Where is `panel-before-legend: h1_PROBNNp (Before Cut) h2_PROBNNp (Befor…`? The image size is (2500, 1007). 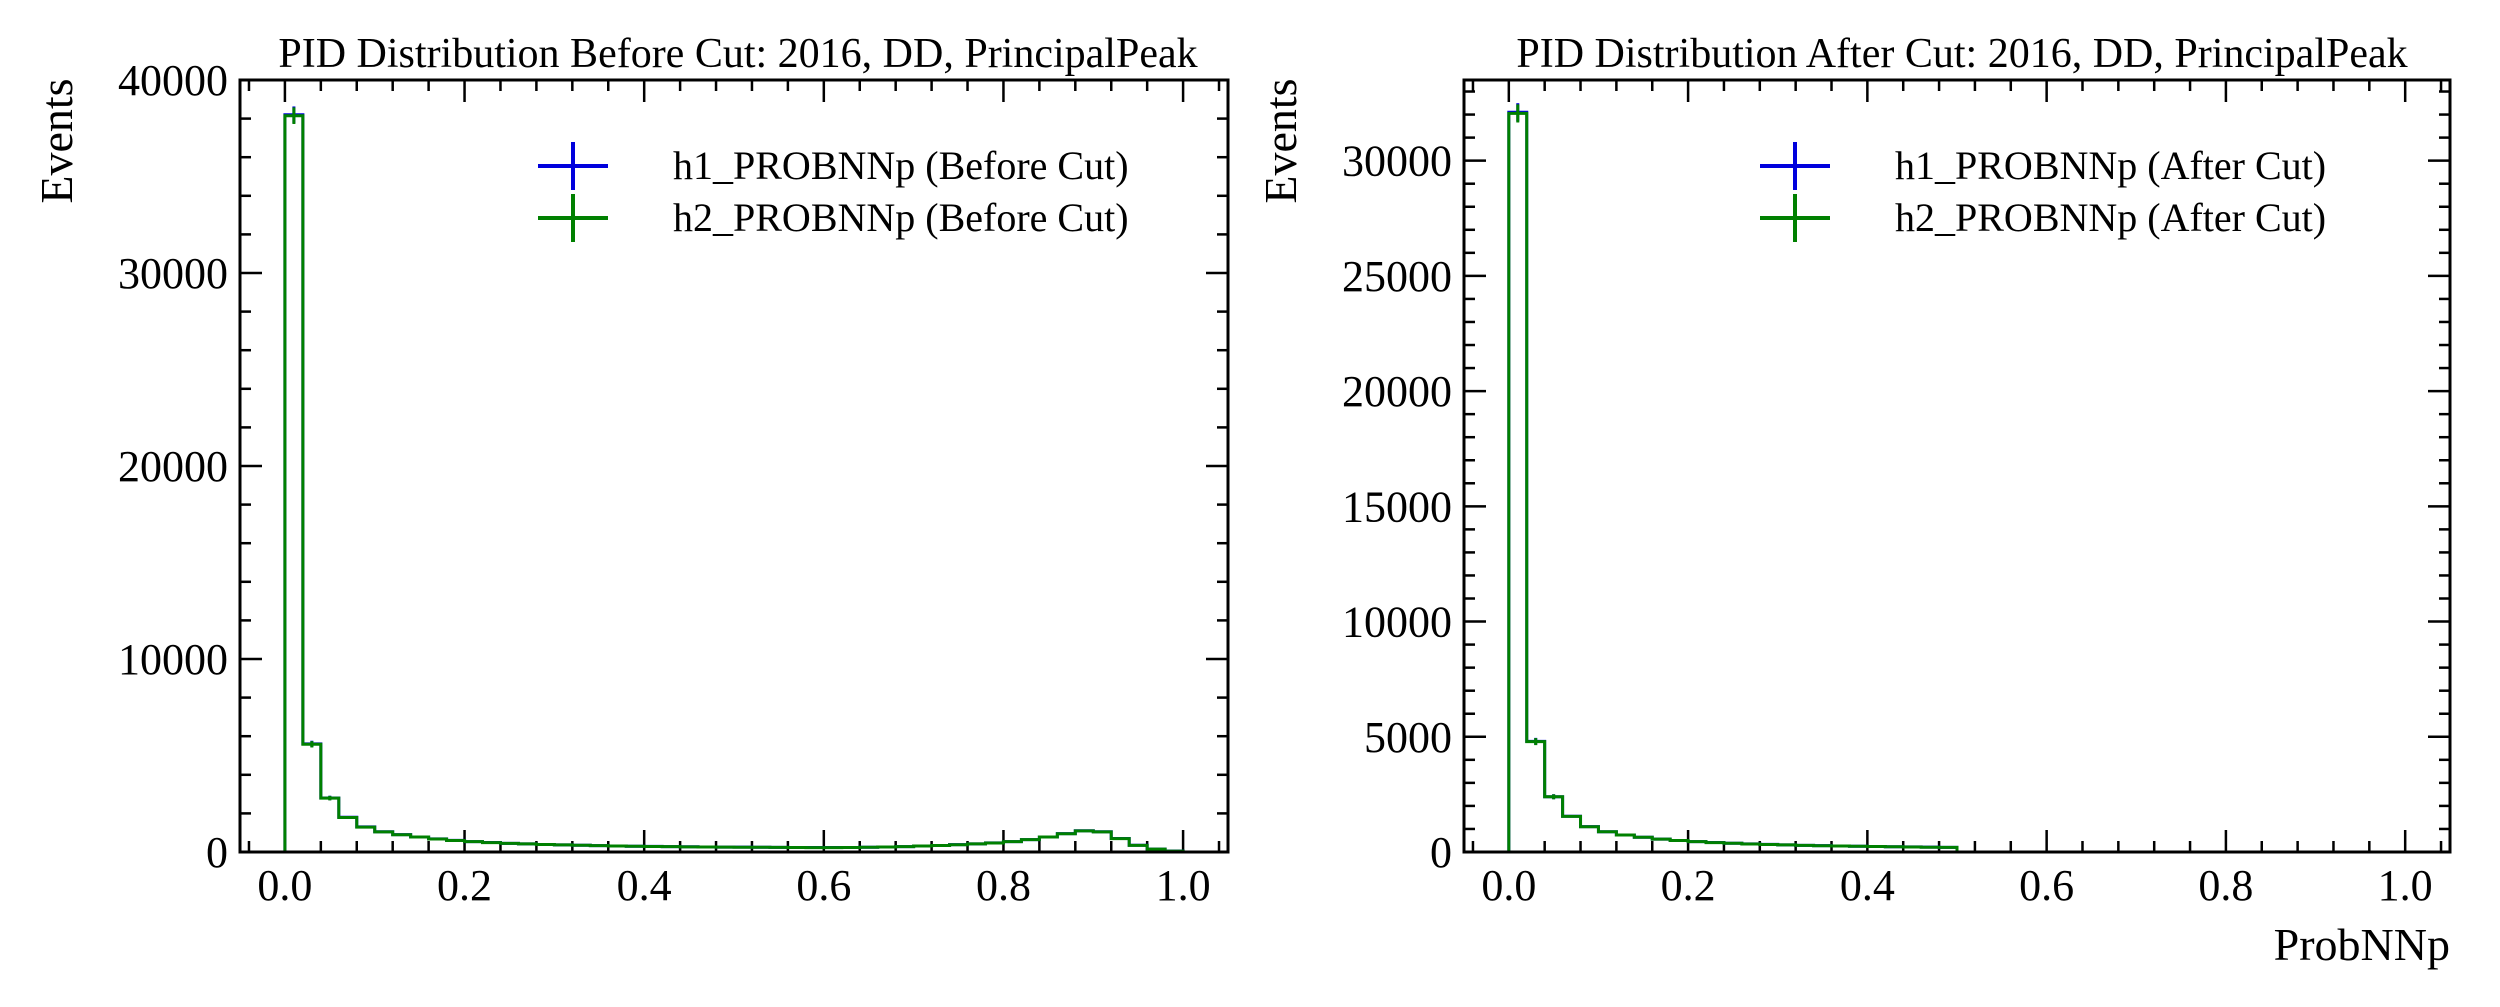
panel-before-legend: h1_PROBNNp (Before Cut) h2_PROBNNp (Befor… is located at coordinates (833, 192).